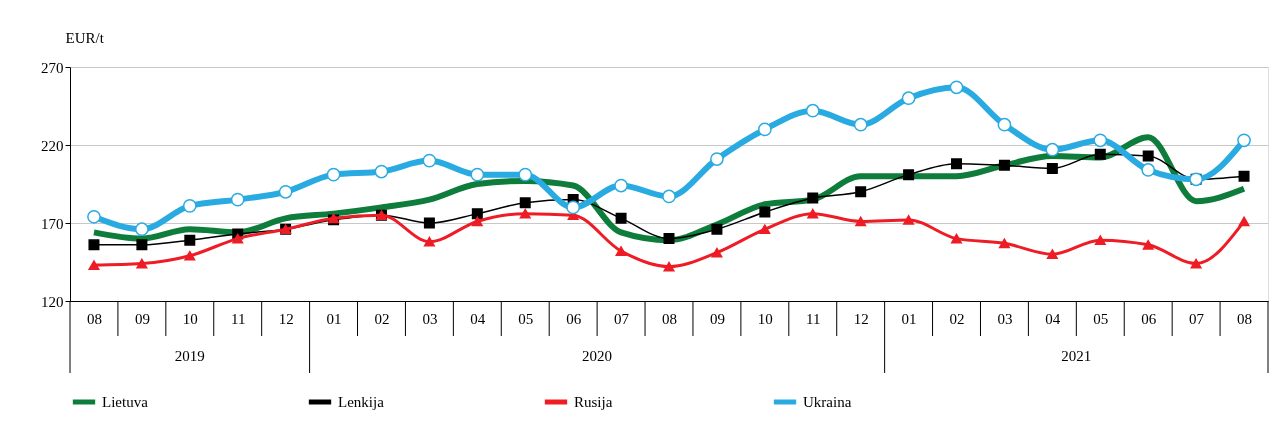 This screenshot has height=423, width=1281. Describe the element at coordinates (189, 356) in the screenshot. I see `text: 2019` at that location.